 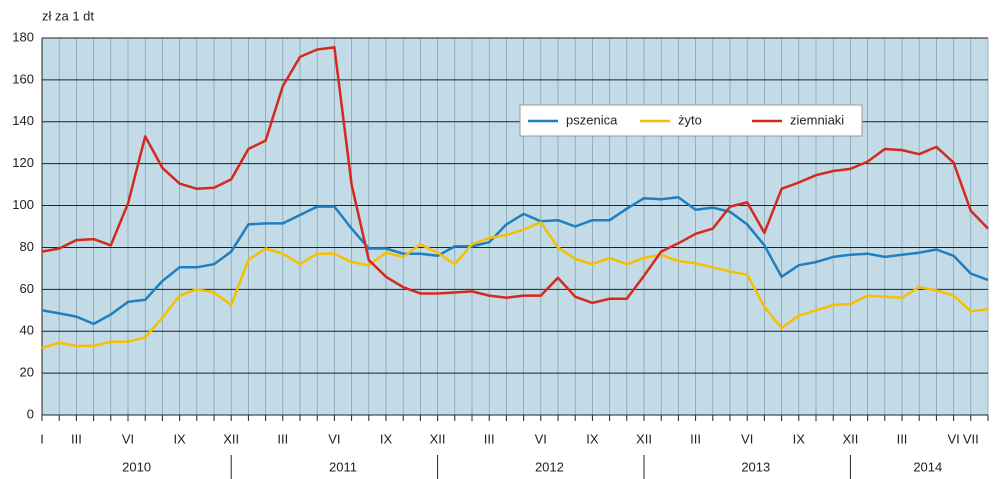 I want to click on legend-label: ziemniaki, so click(x=817, y=119).